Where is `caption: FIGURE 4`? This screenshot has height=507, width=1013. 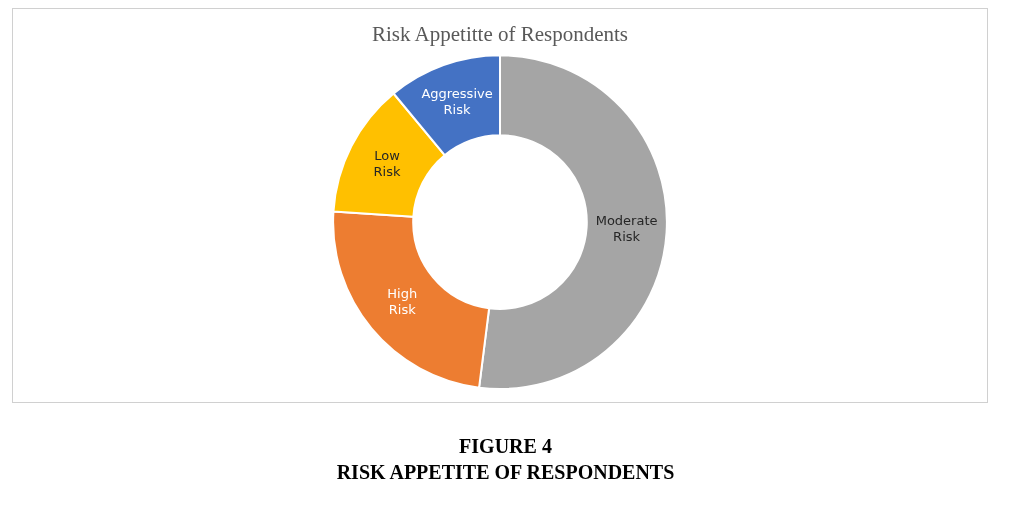 caption: FIGURE 4 is located at coordinates (505, 446).